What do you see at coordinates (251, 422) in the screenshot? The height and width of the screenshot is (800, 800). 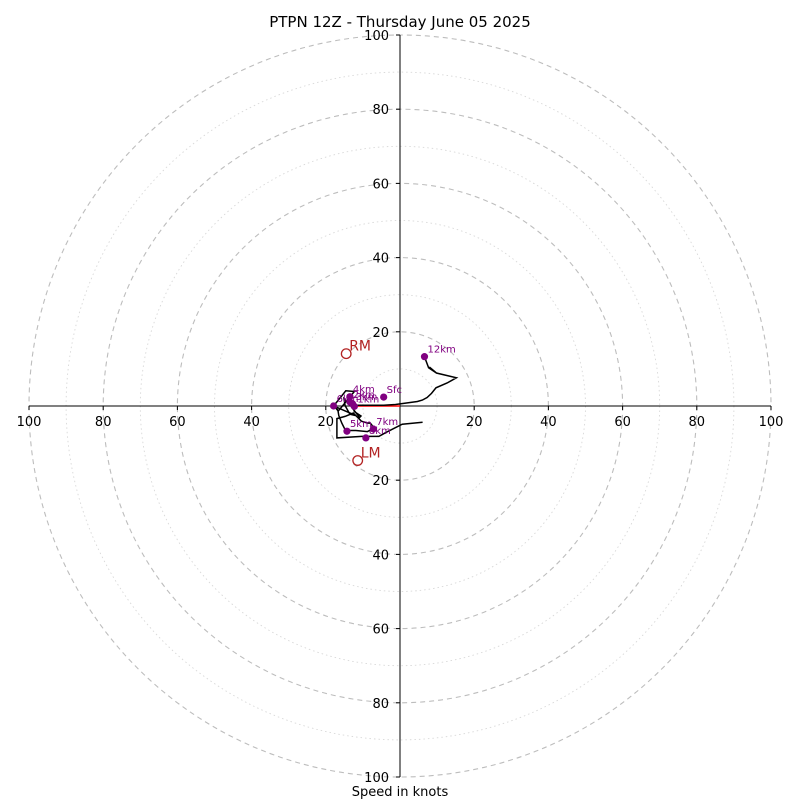 I see `tick-label-left-40: 40` at bounding box center [251, 422].